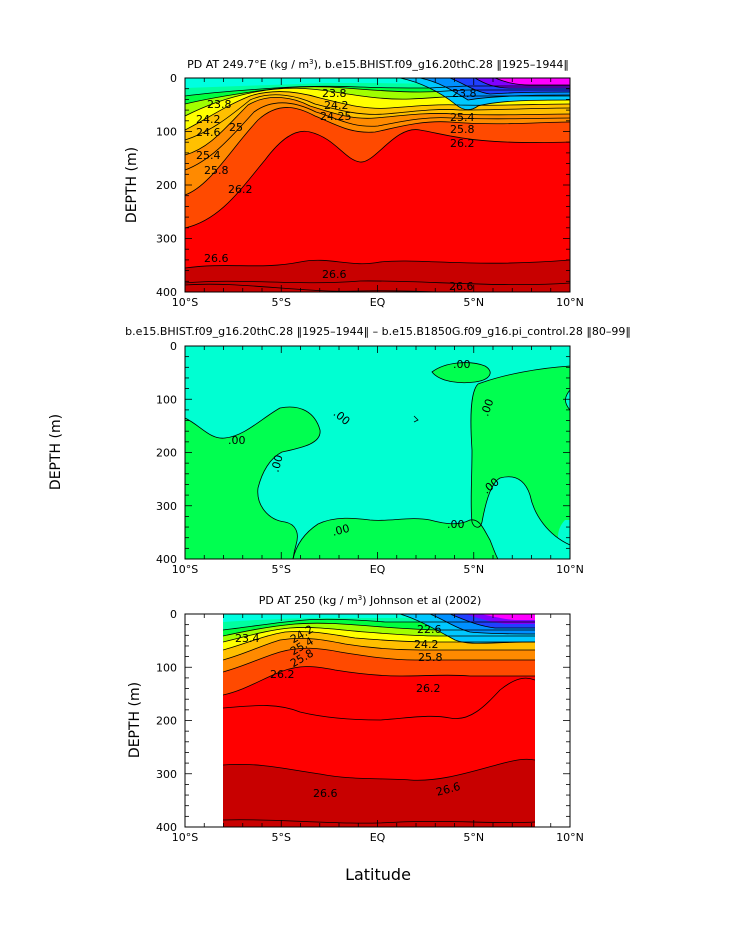 The height and width of the screenshot is (945, 733). I want to click on panel-2-axes: 10°S 5°S EQ 5°N 10°N 0 100 200 300 400, so click(370, 458).